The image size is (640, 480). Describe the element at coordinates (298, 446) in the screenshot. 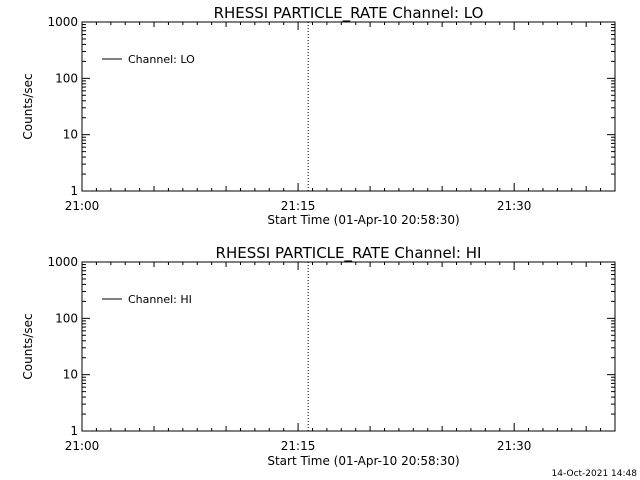

I see `chart1-x-tick-label: 21:15` at that location.